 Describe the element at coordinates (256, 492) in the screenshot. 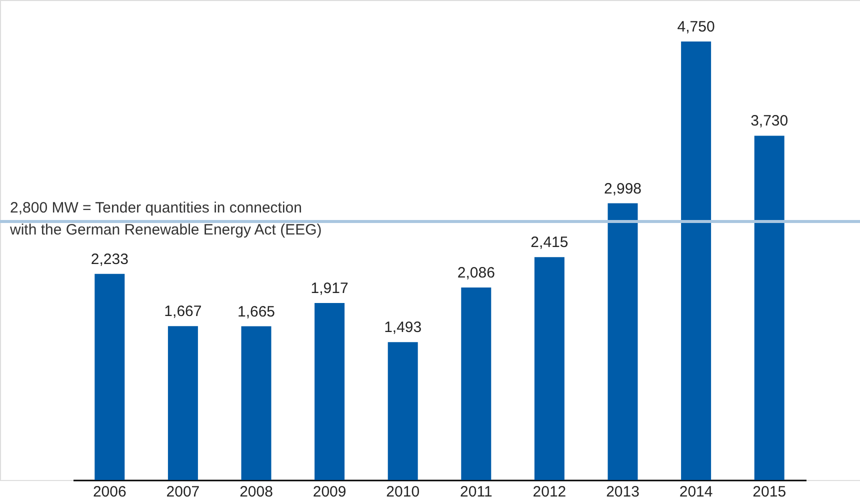

I see `x-tick-label: 2008` at that location.